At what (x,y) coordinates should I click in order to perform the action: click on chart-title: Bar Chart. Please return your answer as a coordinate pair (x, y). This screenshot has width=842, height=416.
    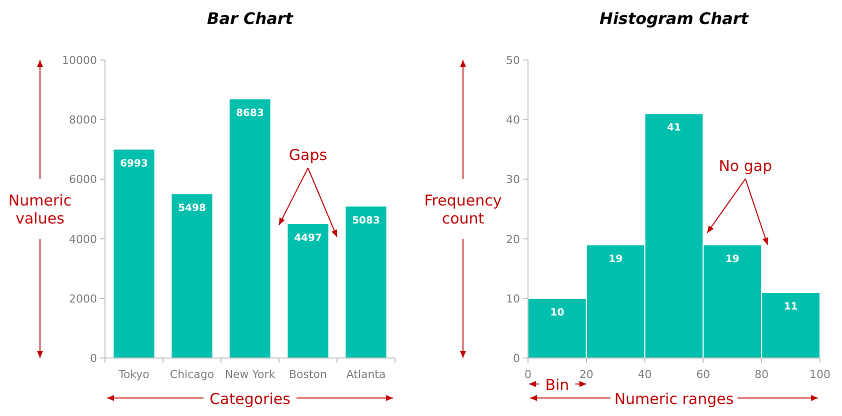
    Looking at the image, I should click on (250, 18).